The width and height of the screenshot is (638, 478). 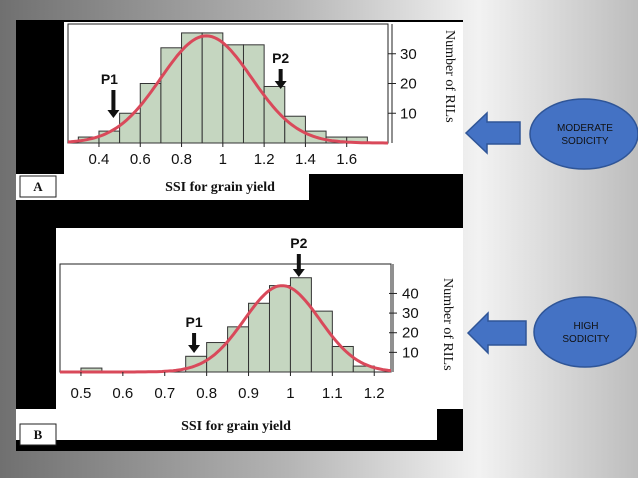 I want to click on panel-b-normal-curve, so click(x=226, y=329).